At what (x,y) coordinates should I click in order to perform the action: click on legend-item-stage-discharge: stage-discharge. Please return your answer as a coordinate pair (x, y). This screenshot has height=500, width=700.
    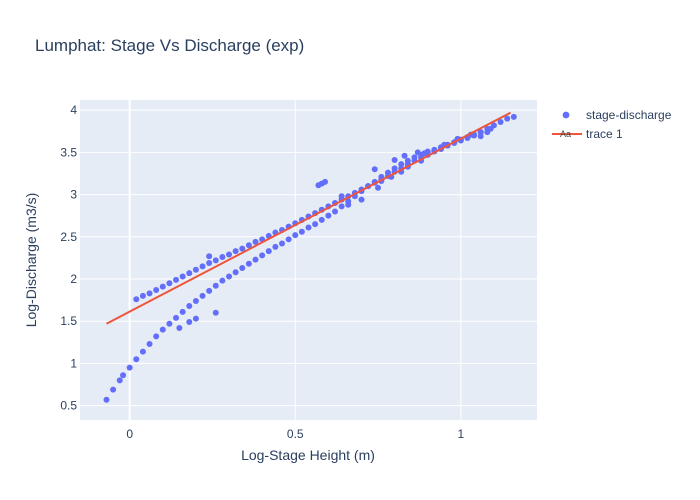
    Looking at the image, I should click on (617, 115).